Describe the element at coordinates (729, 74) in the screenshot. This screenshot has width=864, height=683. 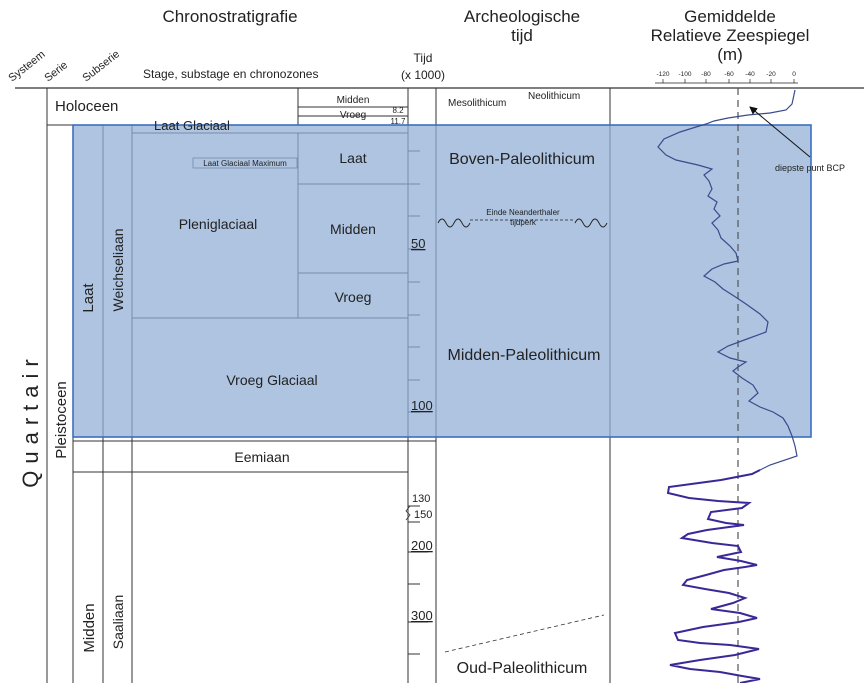
I see `sea-tick-label: -60` at that location.